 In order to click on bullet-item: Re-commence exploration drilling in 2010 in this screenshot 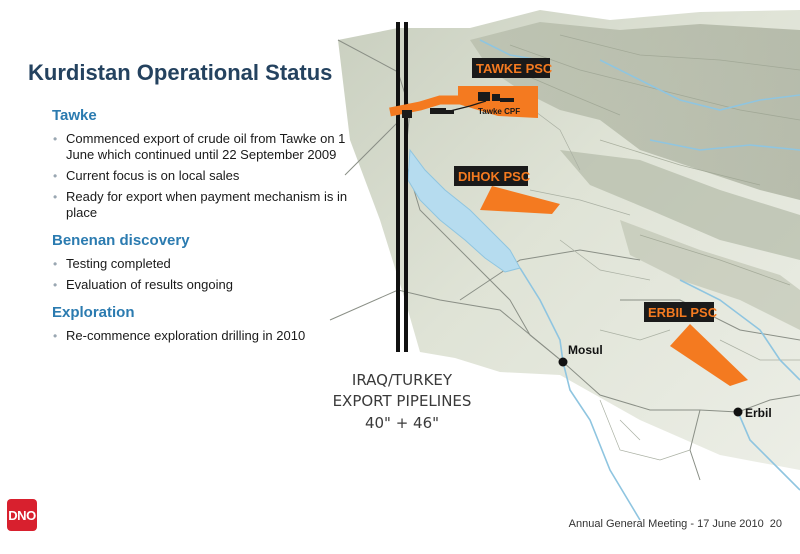, I will do `click(202, 336)`.